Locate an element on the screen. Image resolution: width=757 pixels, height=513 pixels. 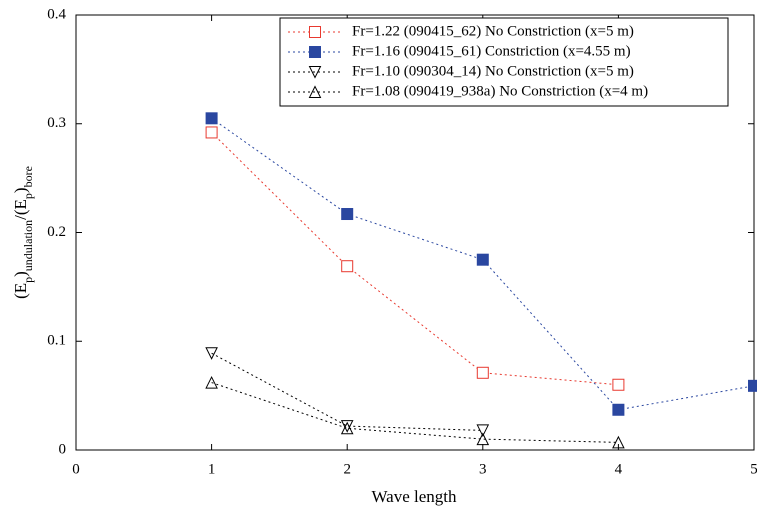
y-tick-label: 0.4 is located at coordinates (56, 14).